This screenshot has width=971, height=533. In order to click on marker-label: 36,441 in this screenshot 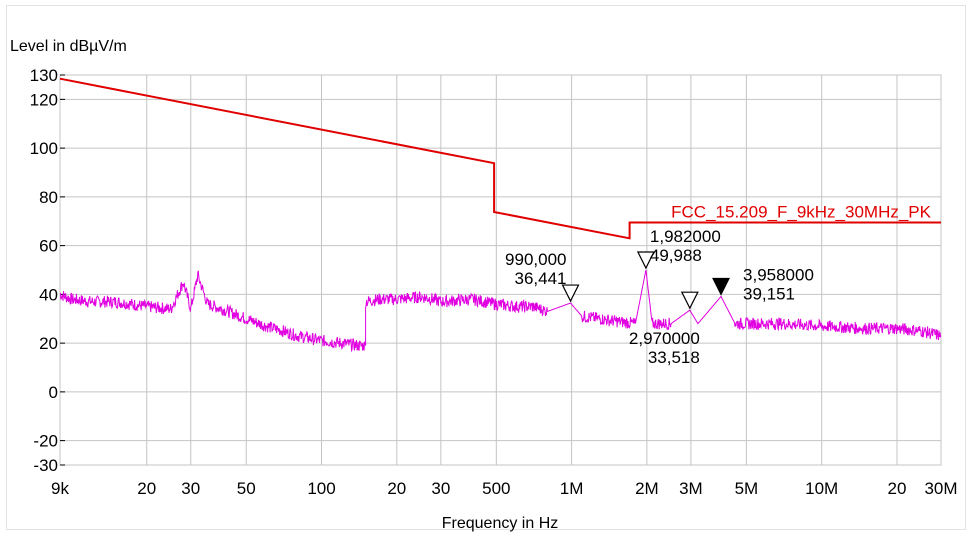, I will do `click(541, 278)`.